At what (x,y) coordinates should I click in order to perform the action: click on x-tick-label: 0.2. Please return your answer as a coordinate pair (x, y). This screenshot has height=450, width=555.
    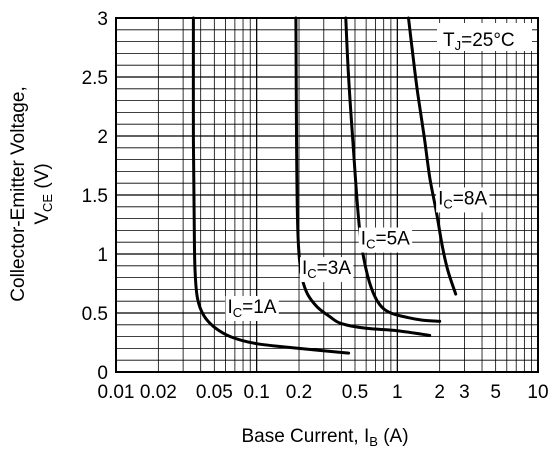
    Looking at the image, I should click on (299, 392).